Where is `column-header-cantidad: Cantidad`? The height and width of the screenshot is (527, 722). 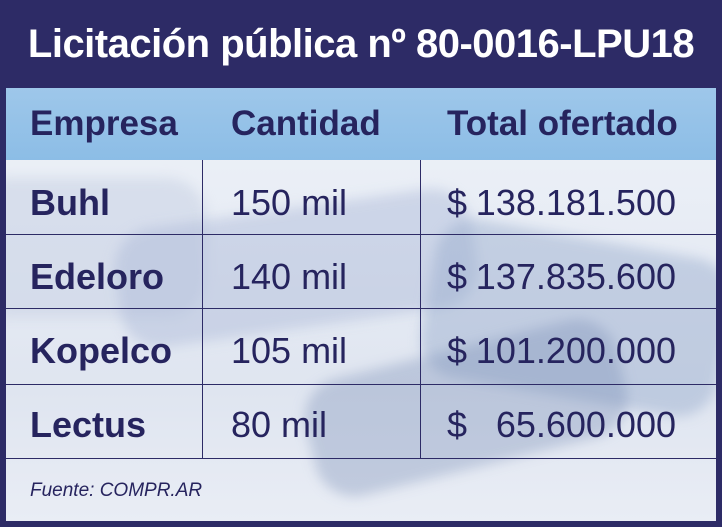 column-header-cantidad: Cantidad is located at coordinates (306, 123).